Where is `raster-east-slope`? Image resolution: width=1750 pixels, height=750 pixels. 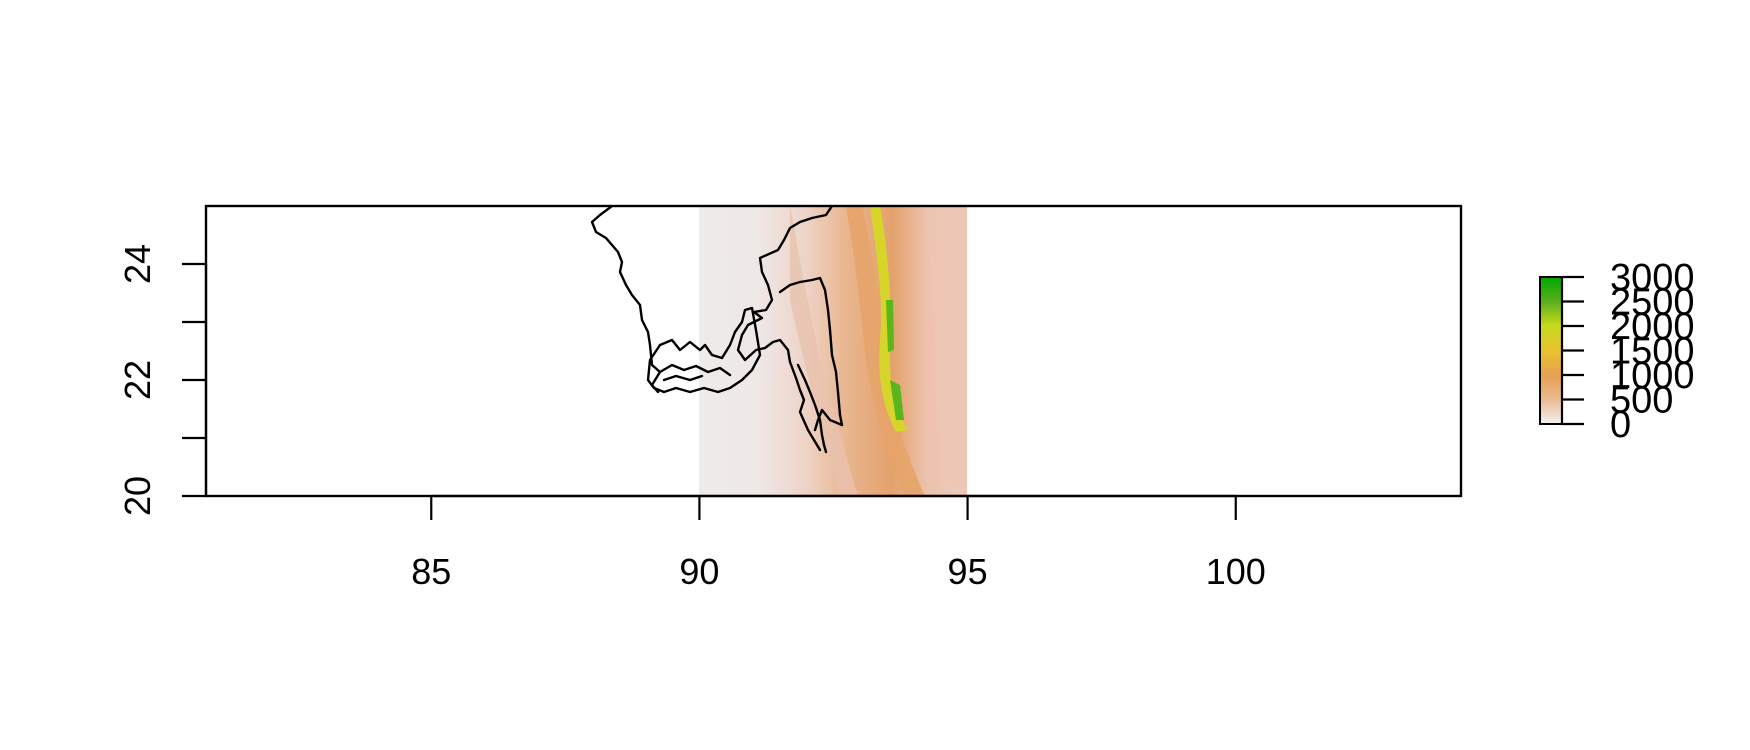
raster-east-slope is located at coordinates (946, 351).